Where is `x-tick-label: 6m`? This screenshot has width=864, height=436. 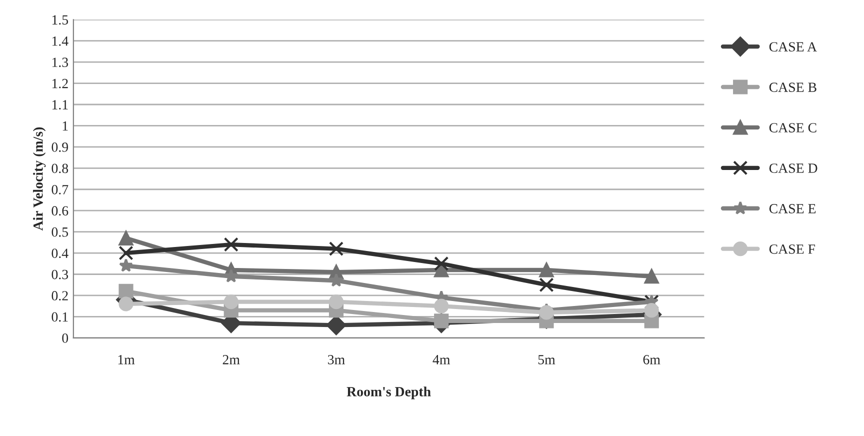 x-tick-label: 6m is located at coordinates (651, 359).